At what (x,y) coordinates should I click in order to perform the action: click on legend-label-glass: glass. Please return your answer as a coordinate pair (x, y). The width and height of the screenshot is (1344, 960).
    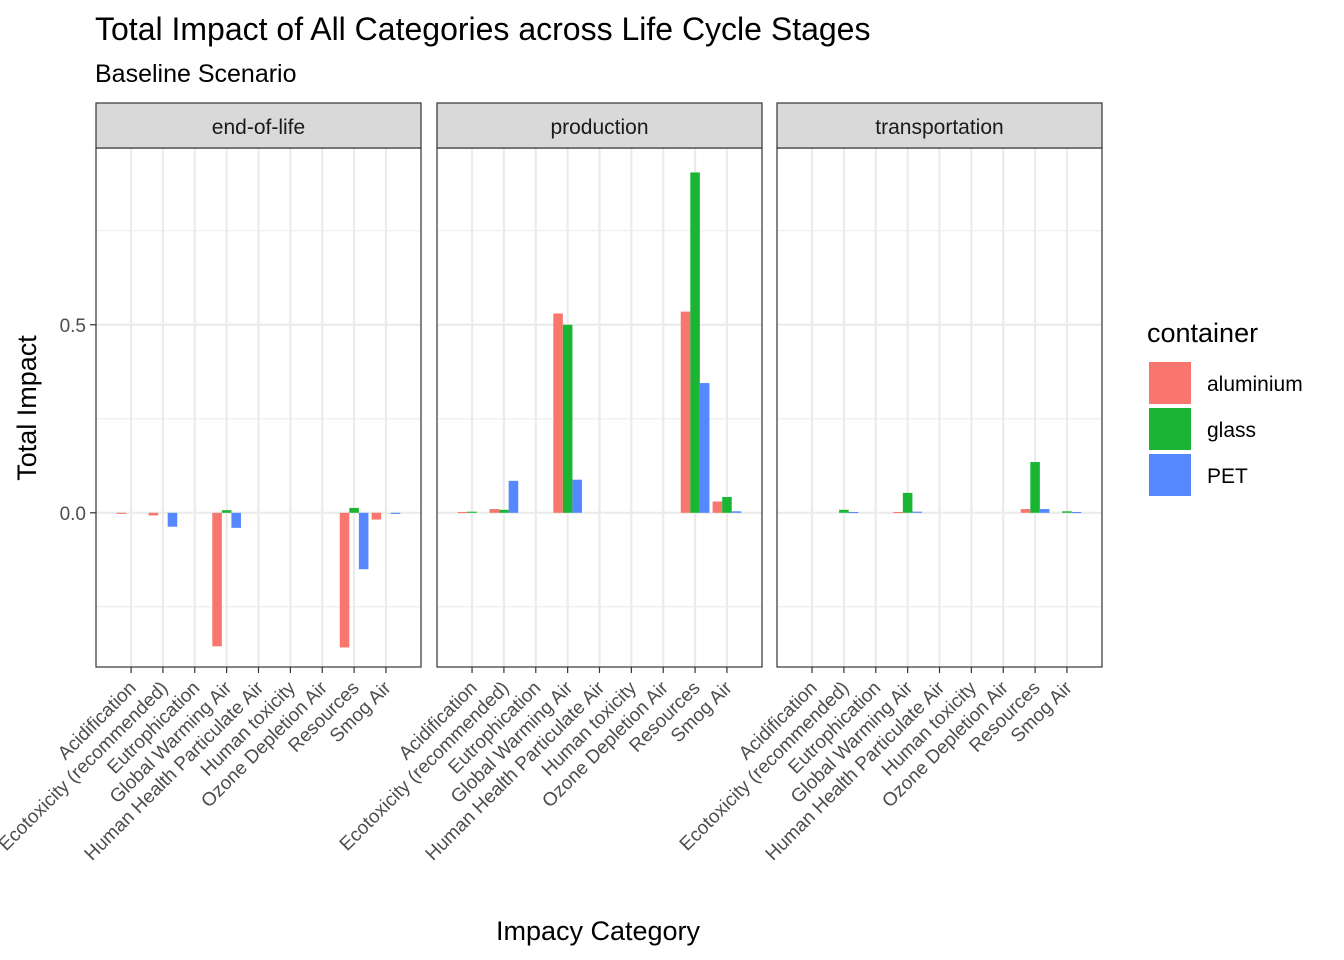
    Looking at the image, I should click on (1231, 430).